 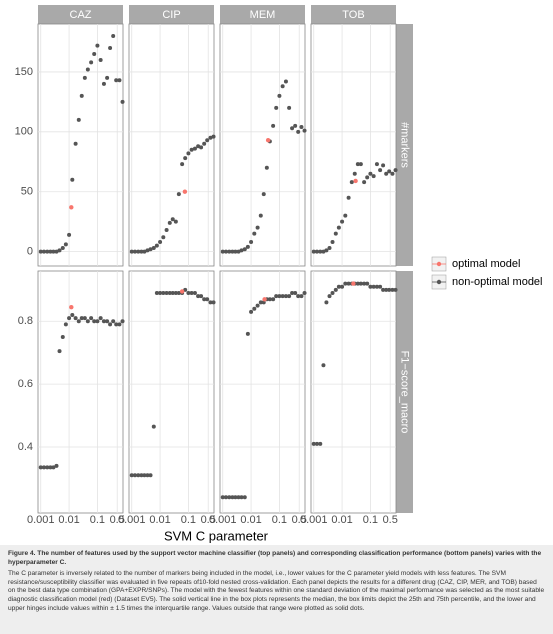 I want to click on y-tick-label: 0.6, so click(x=25, y=384).